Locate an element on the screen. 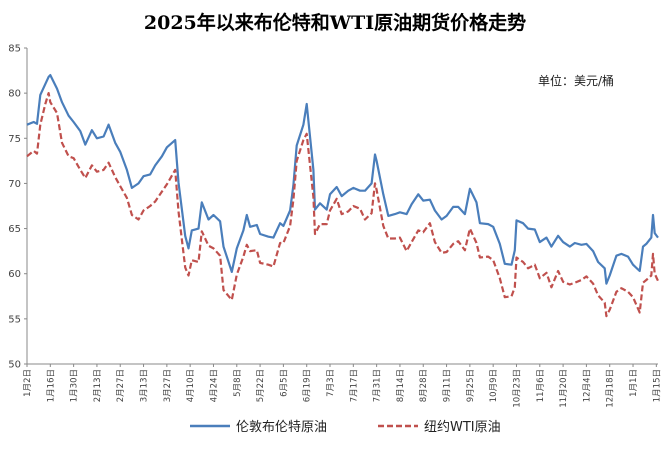  x-tick-label: 7月31日 is located at coordinates (378, 385).